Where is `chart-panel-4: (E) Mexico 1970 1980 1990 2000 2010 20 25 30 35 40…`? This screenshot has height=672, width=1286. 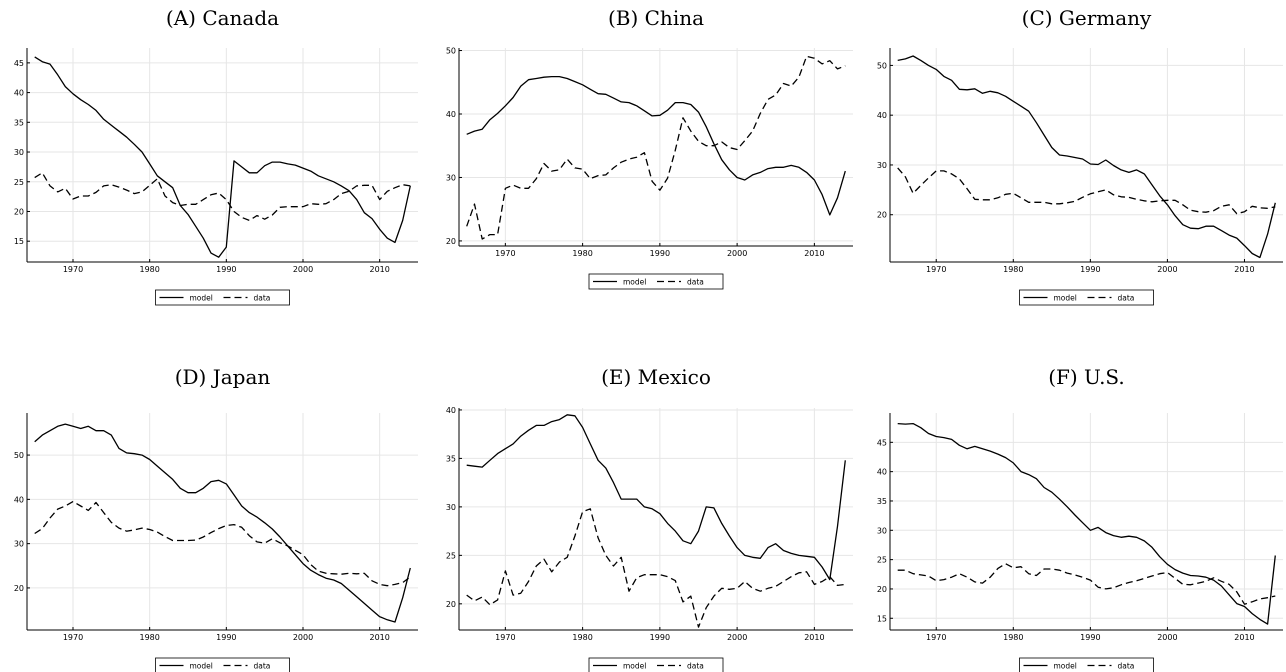
chart-panel-4: (E) Mexico 1970 1980 1990 2000 2010 20 25 30 35 40… is located at coordinates (649, 518).